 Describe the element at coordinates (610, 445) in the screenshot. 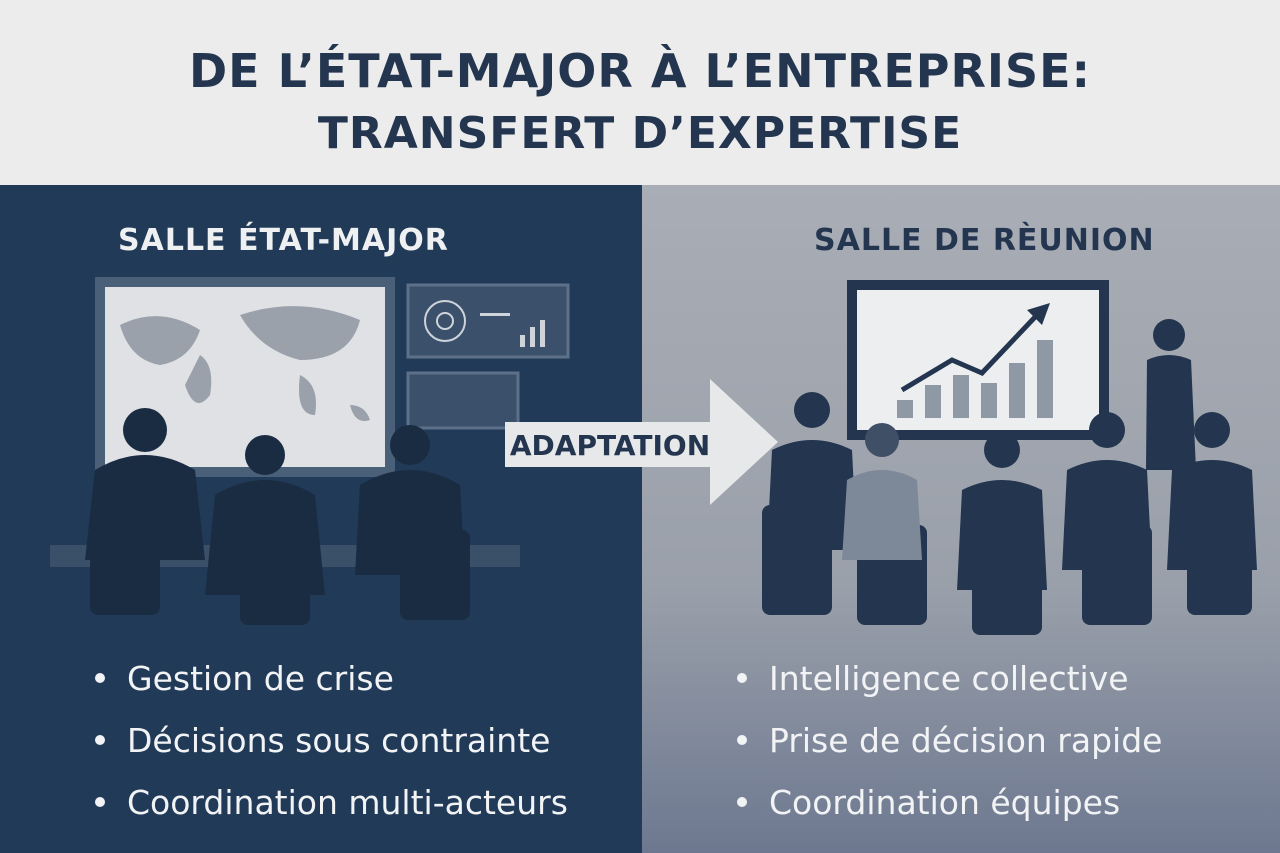

I see `adaptation-label: ADAPTATION` at that location.